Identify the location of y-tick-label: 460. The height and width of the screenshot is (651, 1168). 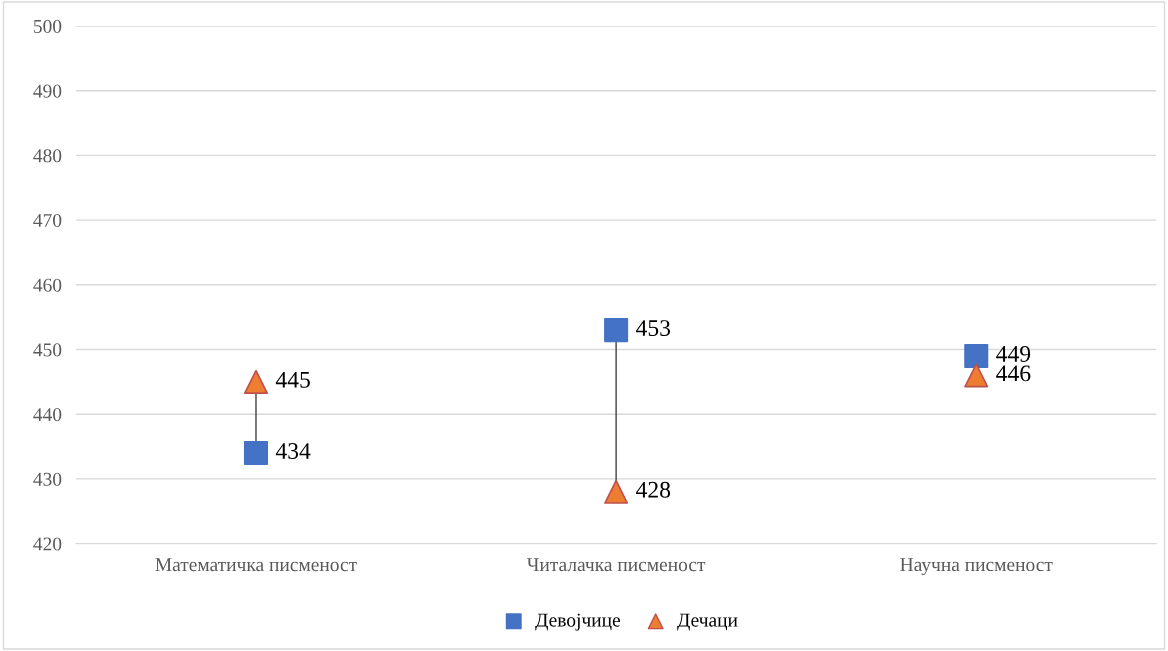
(47, 285).